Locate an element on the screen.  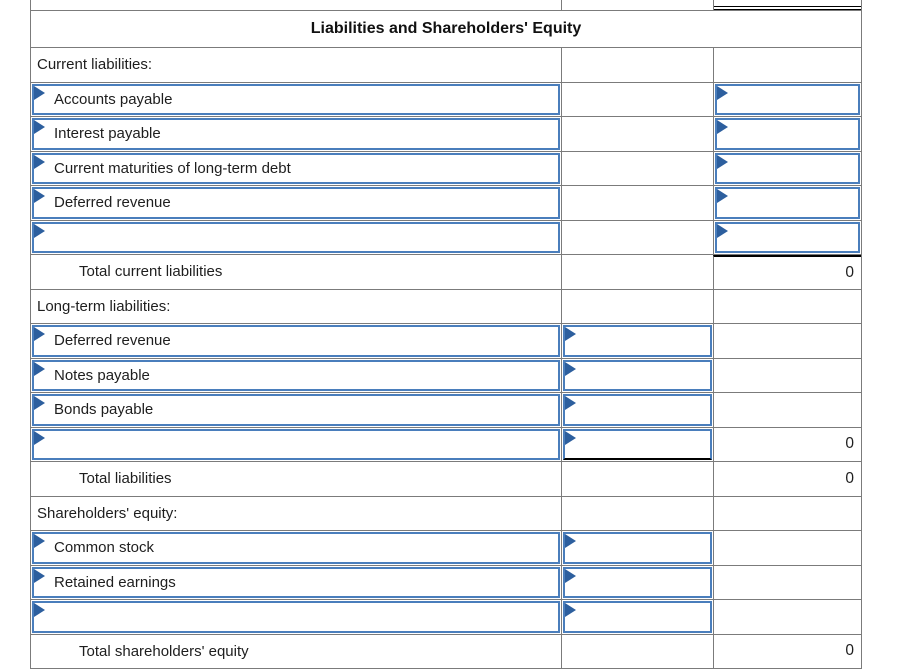
row-equity-blank is located at coordinates (446, 617).